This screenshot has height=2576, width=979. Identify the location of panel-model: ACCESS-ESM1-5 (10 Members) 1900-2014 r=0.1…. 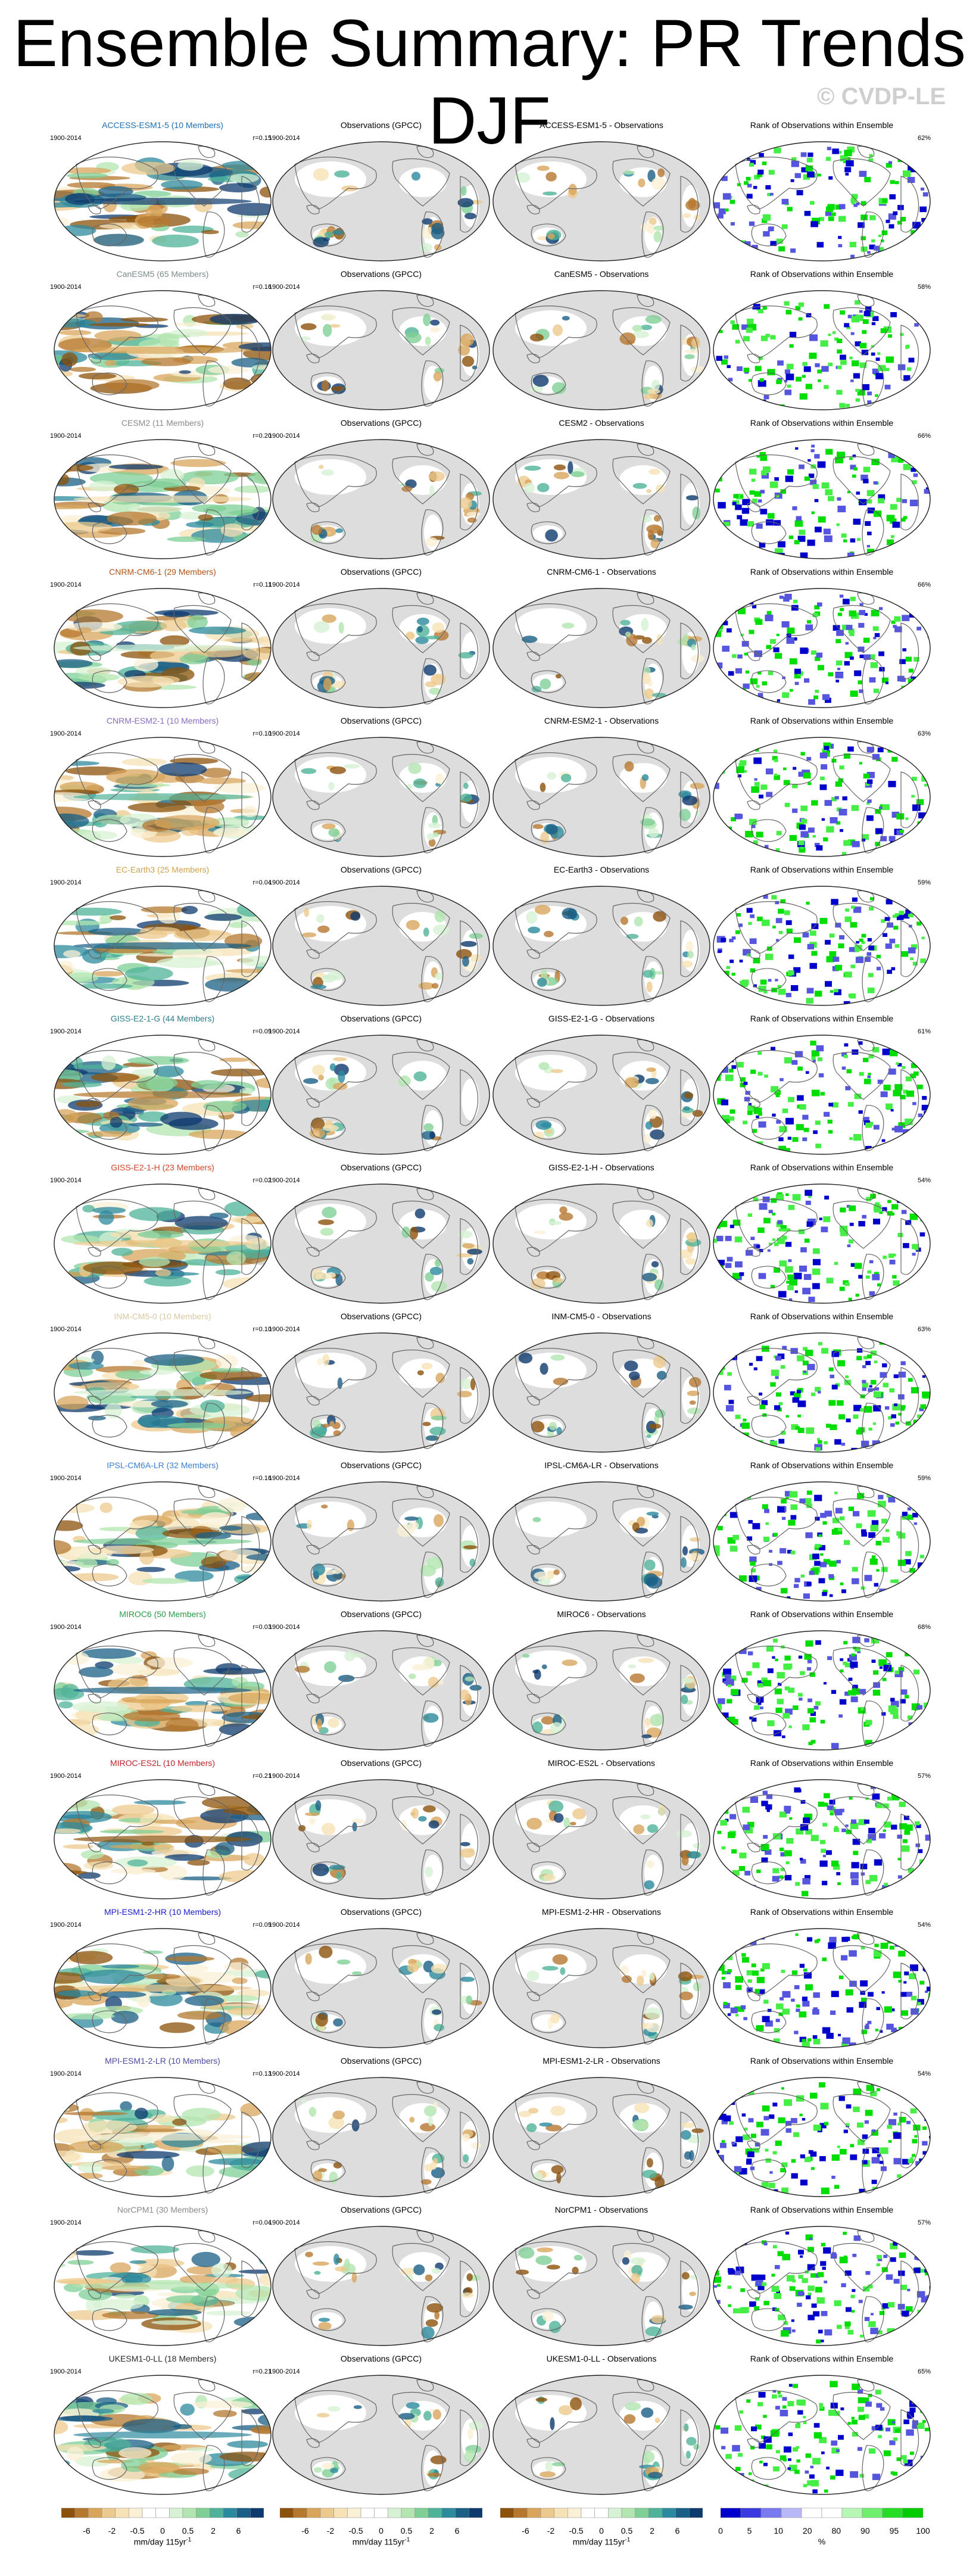
(161, 191).